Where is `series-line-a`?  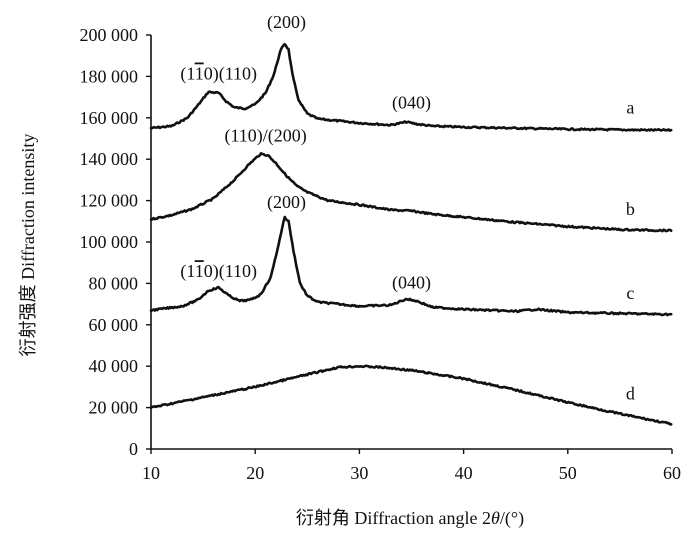
series-line-a is located at coordinates (411, 87).